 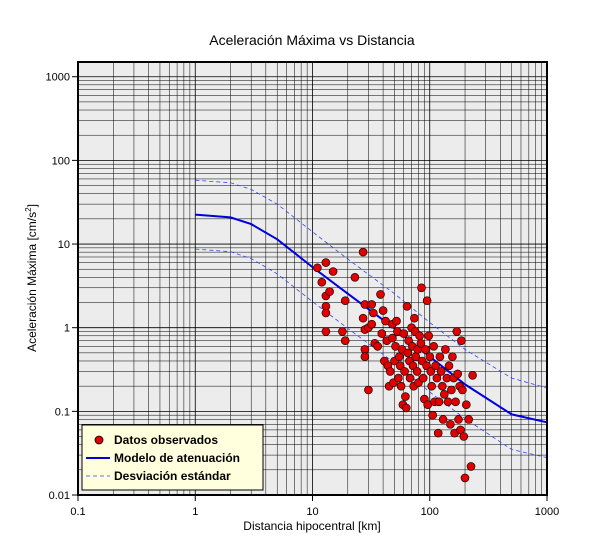 What do you see at coordinates (312, 512) in the screenshot?
I see `x-tick-label: 10` at bounding box center [312, 512].